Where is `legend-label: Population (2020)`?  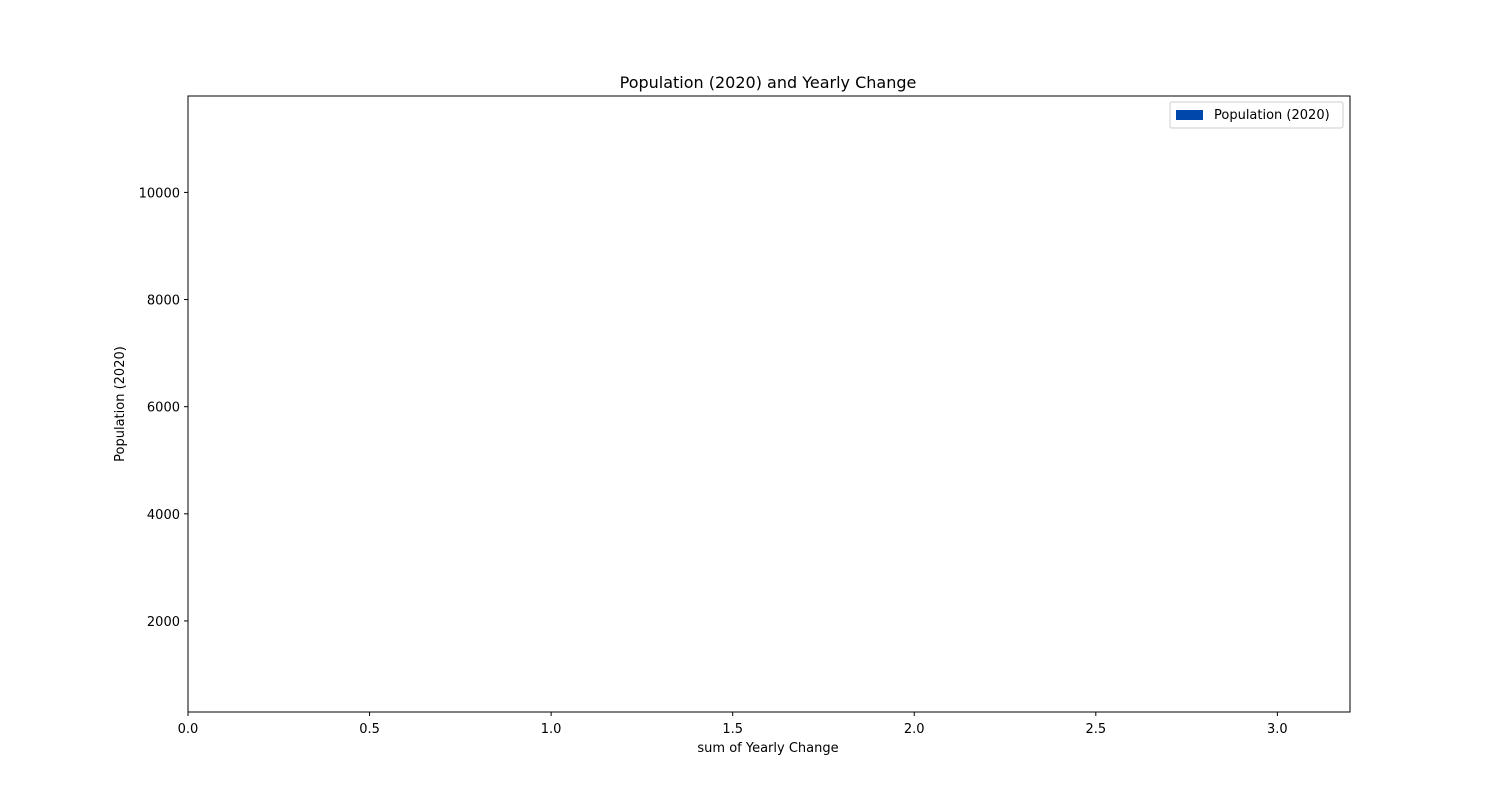
legend-label: Population (2020) is located at coordinates (1272, 115).